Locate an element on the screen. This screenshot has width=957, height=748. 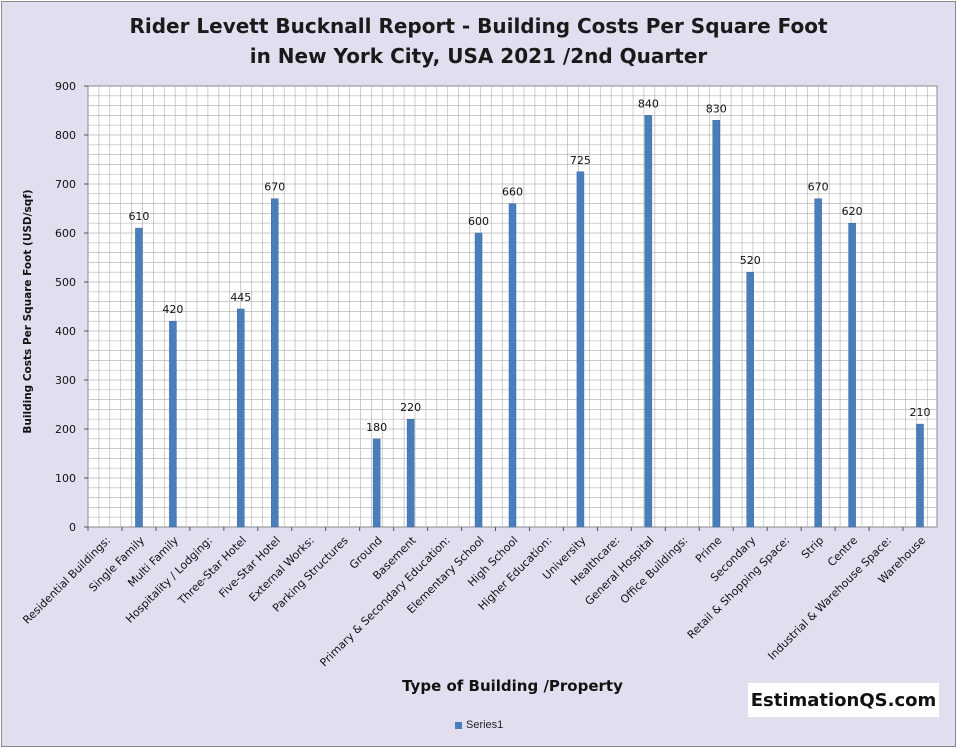
legend-swatch is located at coordinates (458, 725).